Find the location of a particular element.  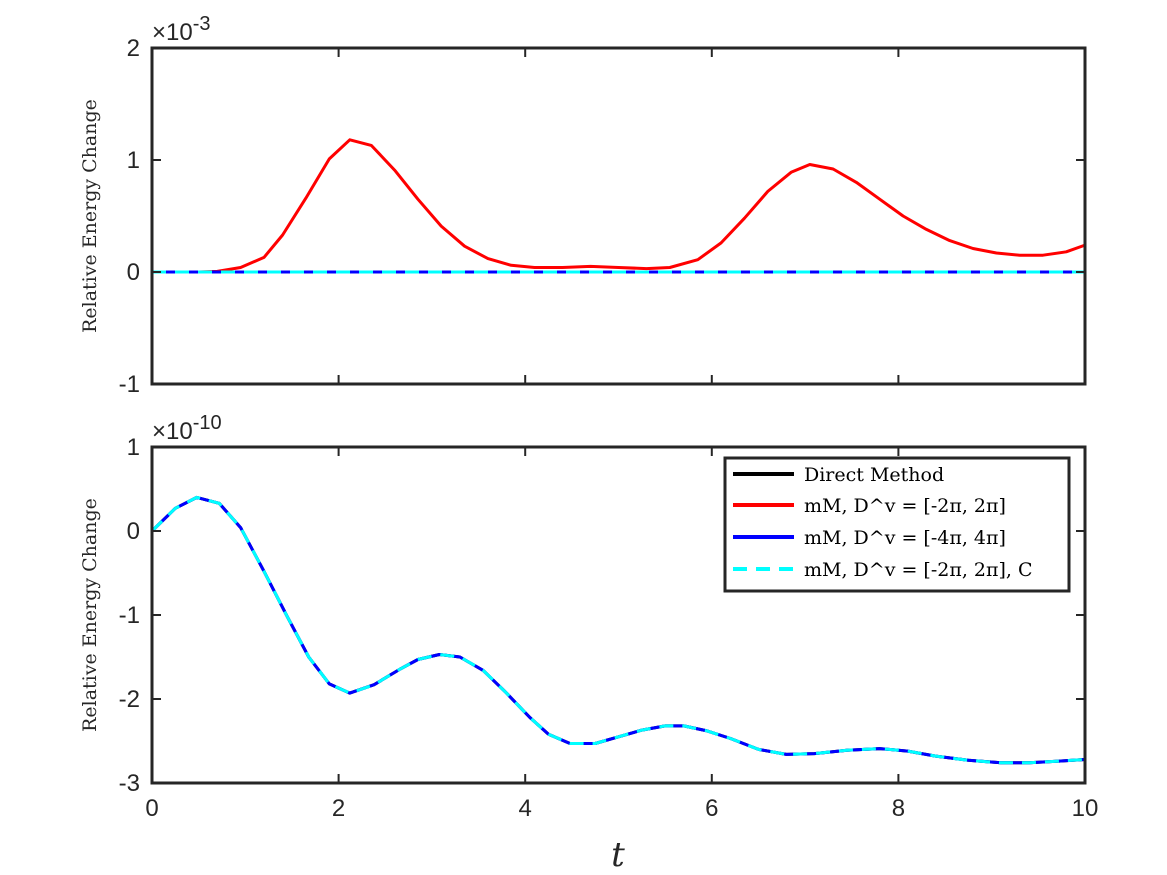

x-axis-label: t is located at coordinates (618, 855).